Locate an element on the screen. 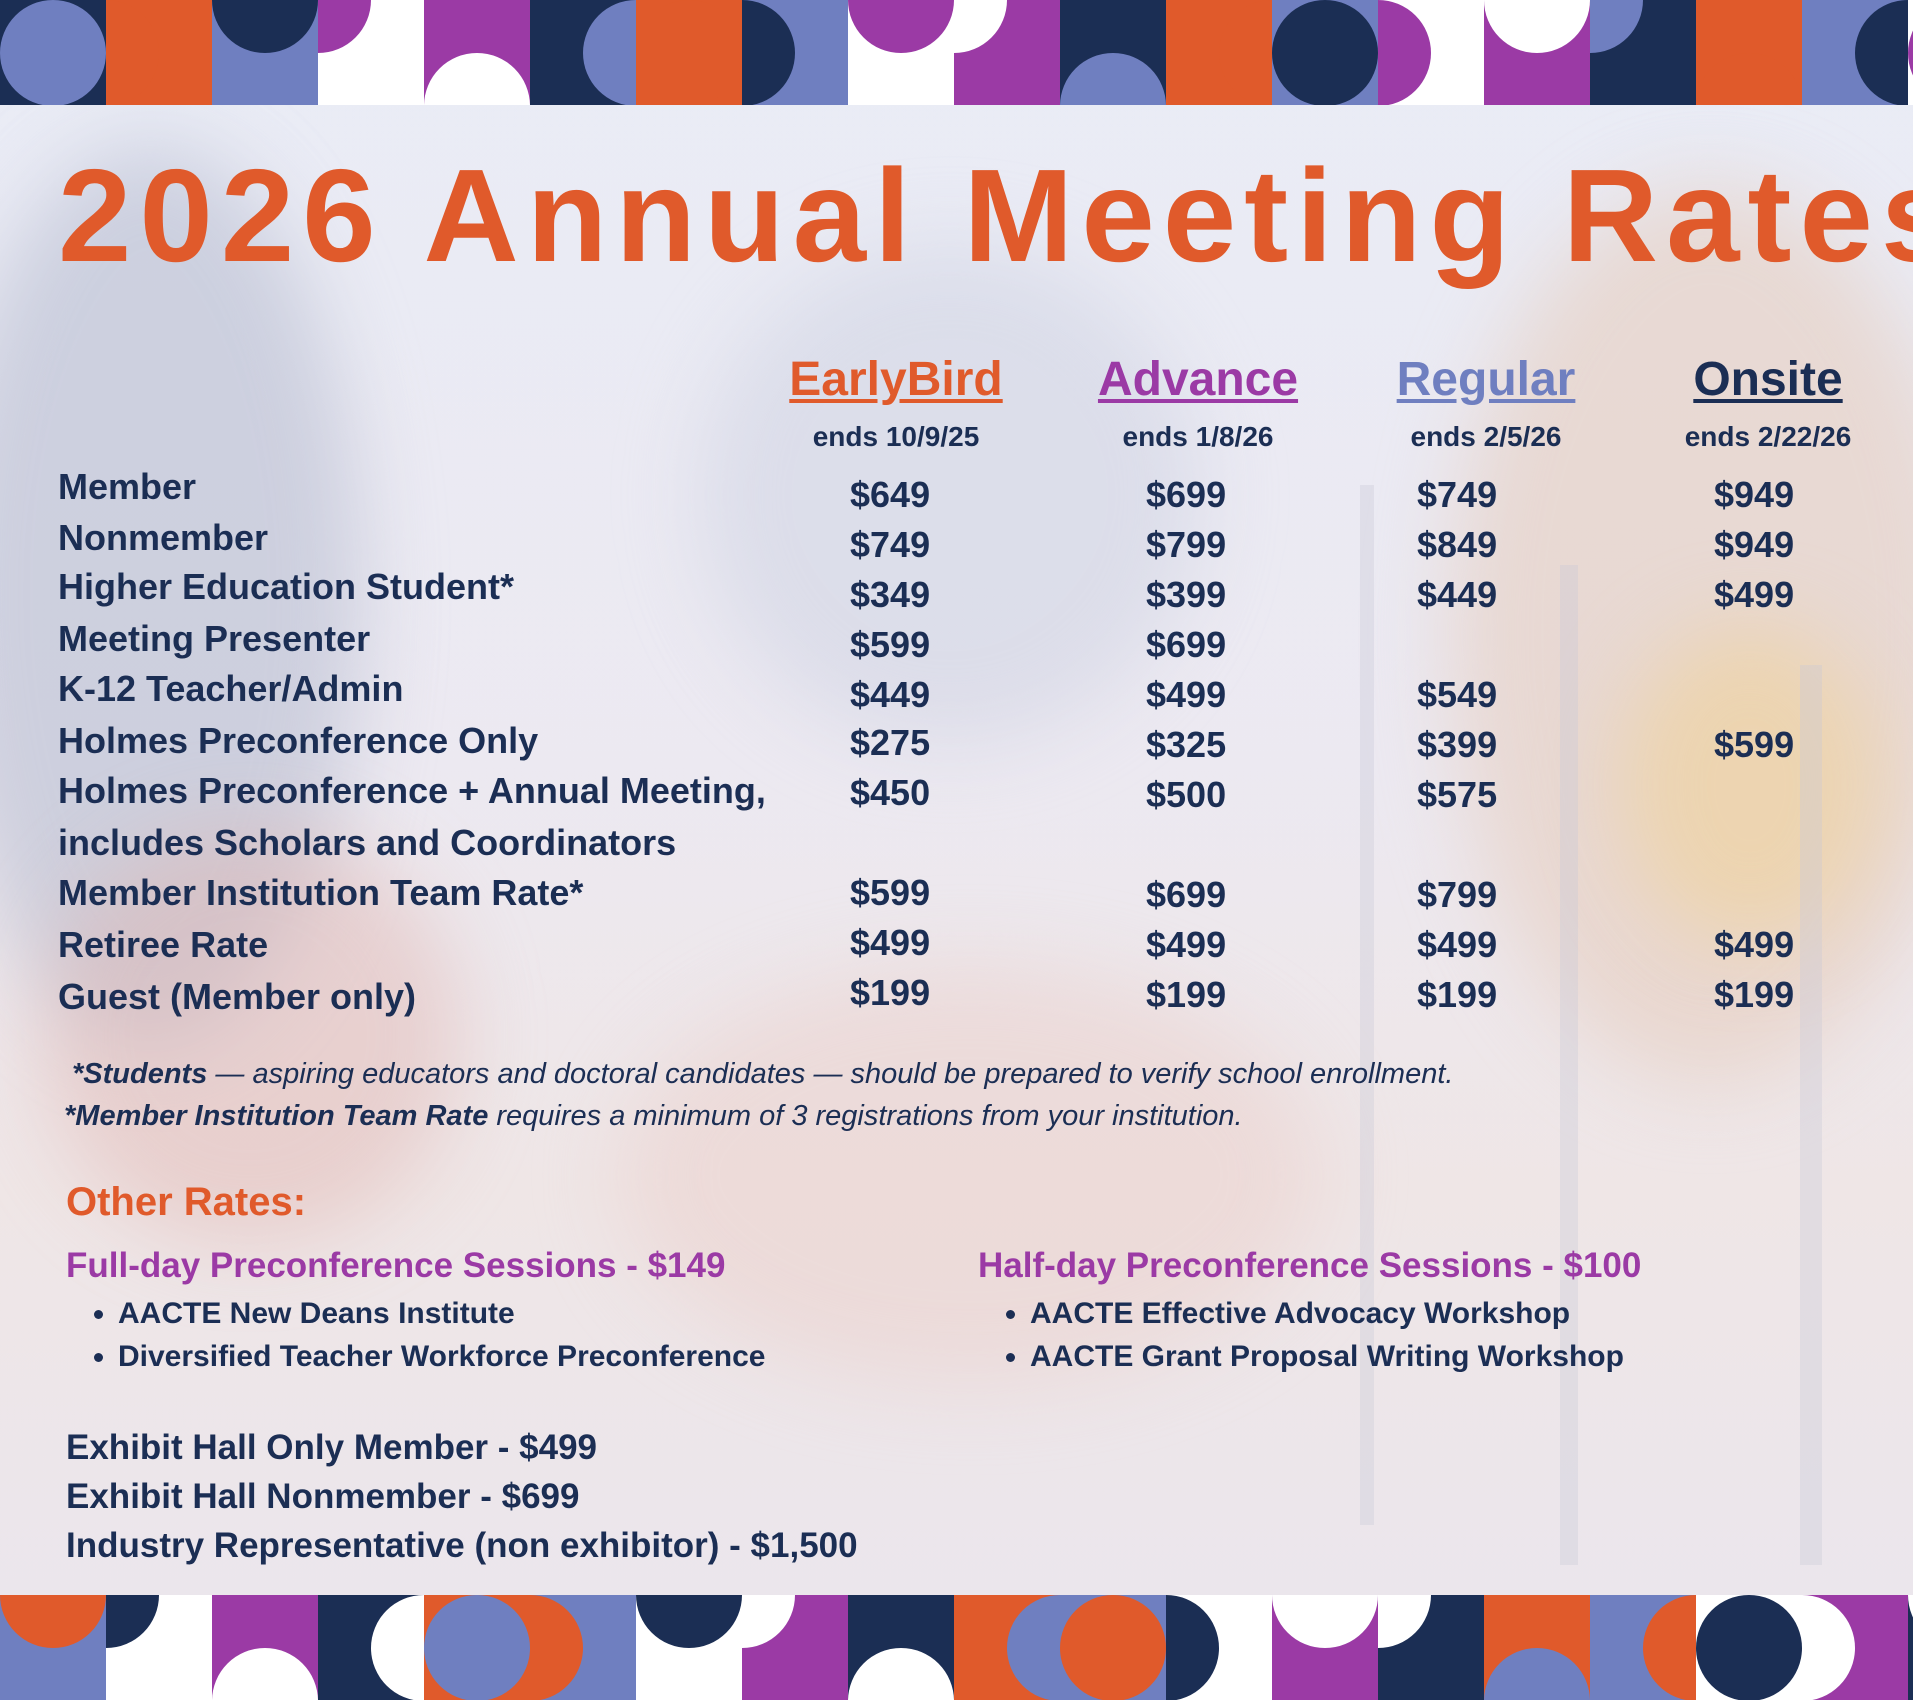 Image resolution: width=1913 pixels, height=1700 pixels. price-cell: $649 is located at coordinates (890, 494).